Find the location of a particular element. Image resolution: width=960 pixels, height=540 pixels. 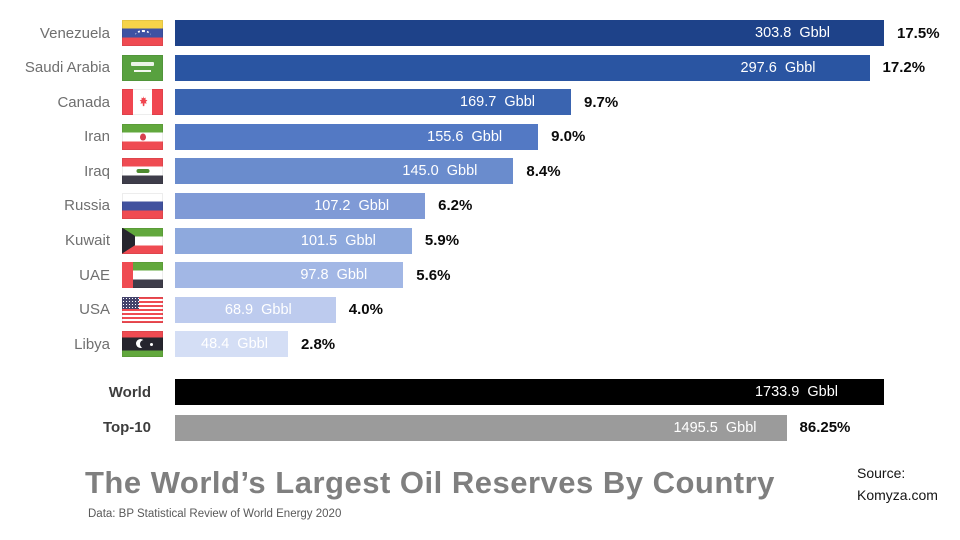

share-percent-label: 2.8% is located at coordinates (318, 344).